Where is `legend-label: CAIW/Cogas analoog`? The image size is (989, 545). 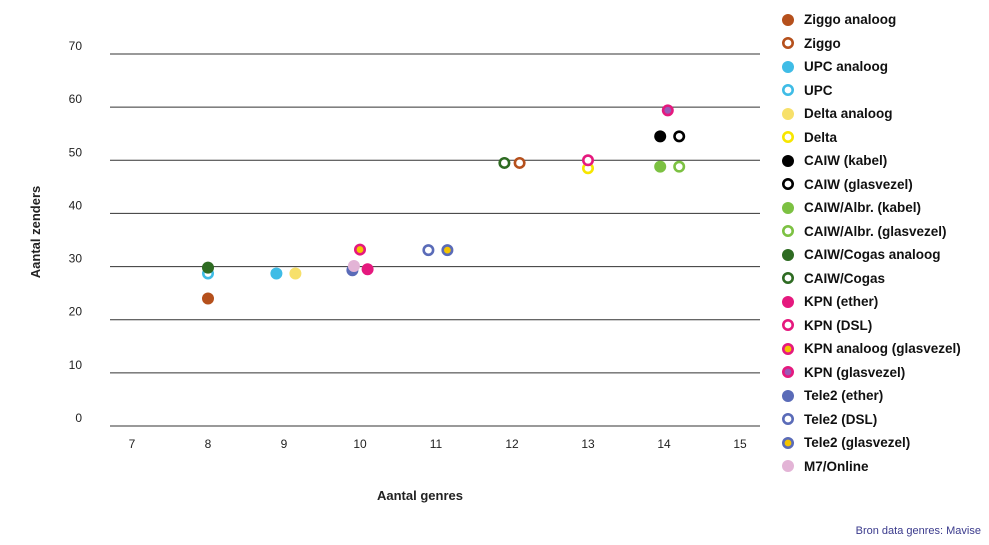 legend-label: CAIW/Cogas analoog is located at coordinates (872, 255).